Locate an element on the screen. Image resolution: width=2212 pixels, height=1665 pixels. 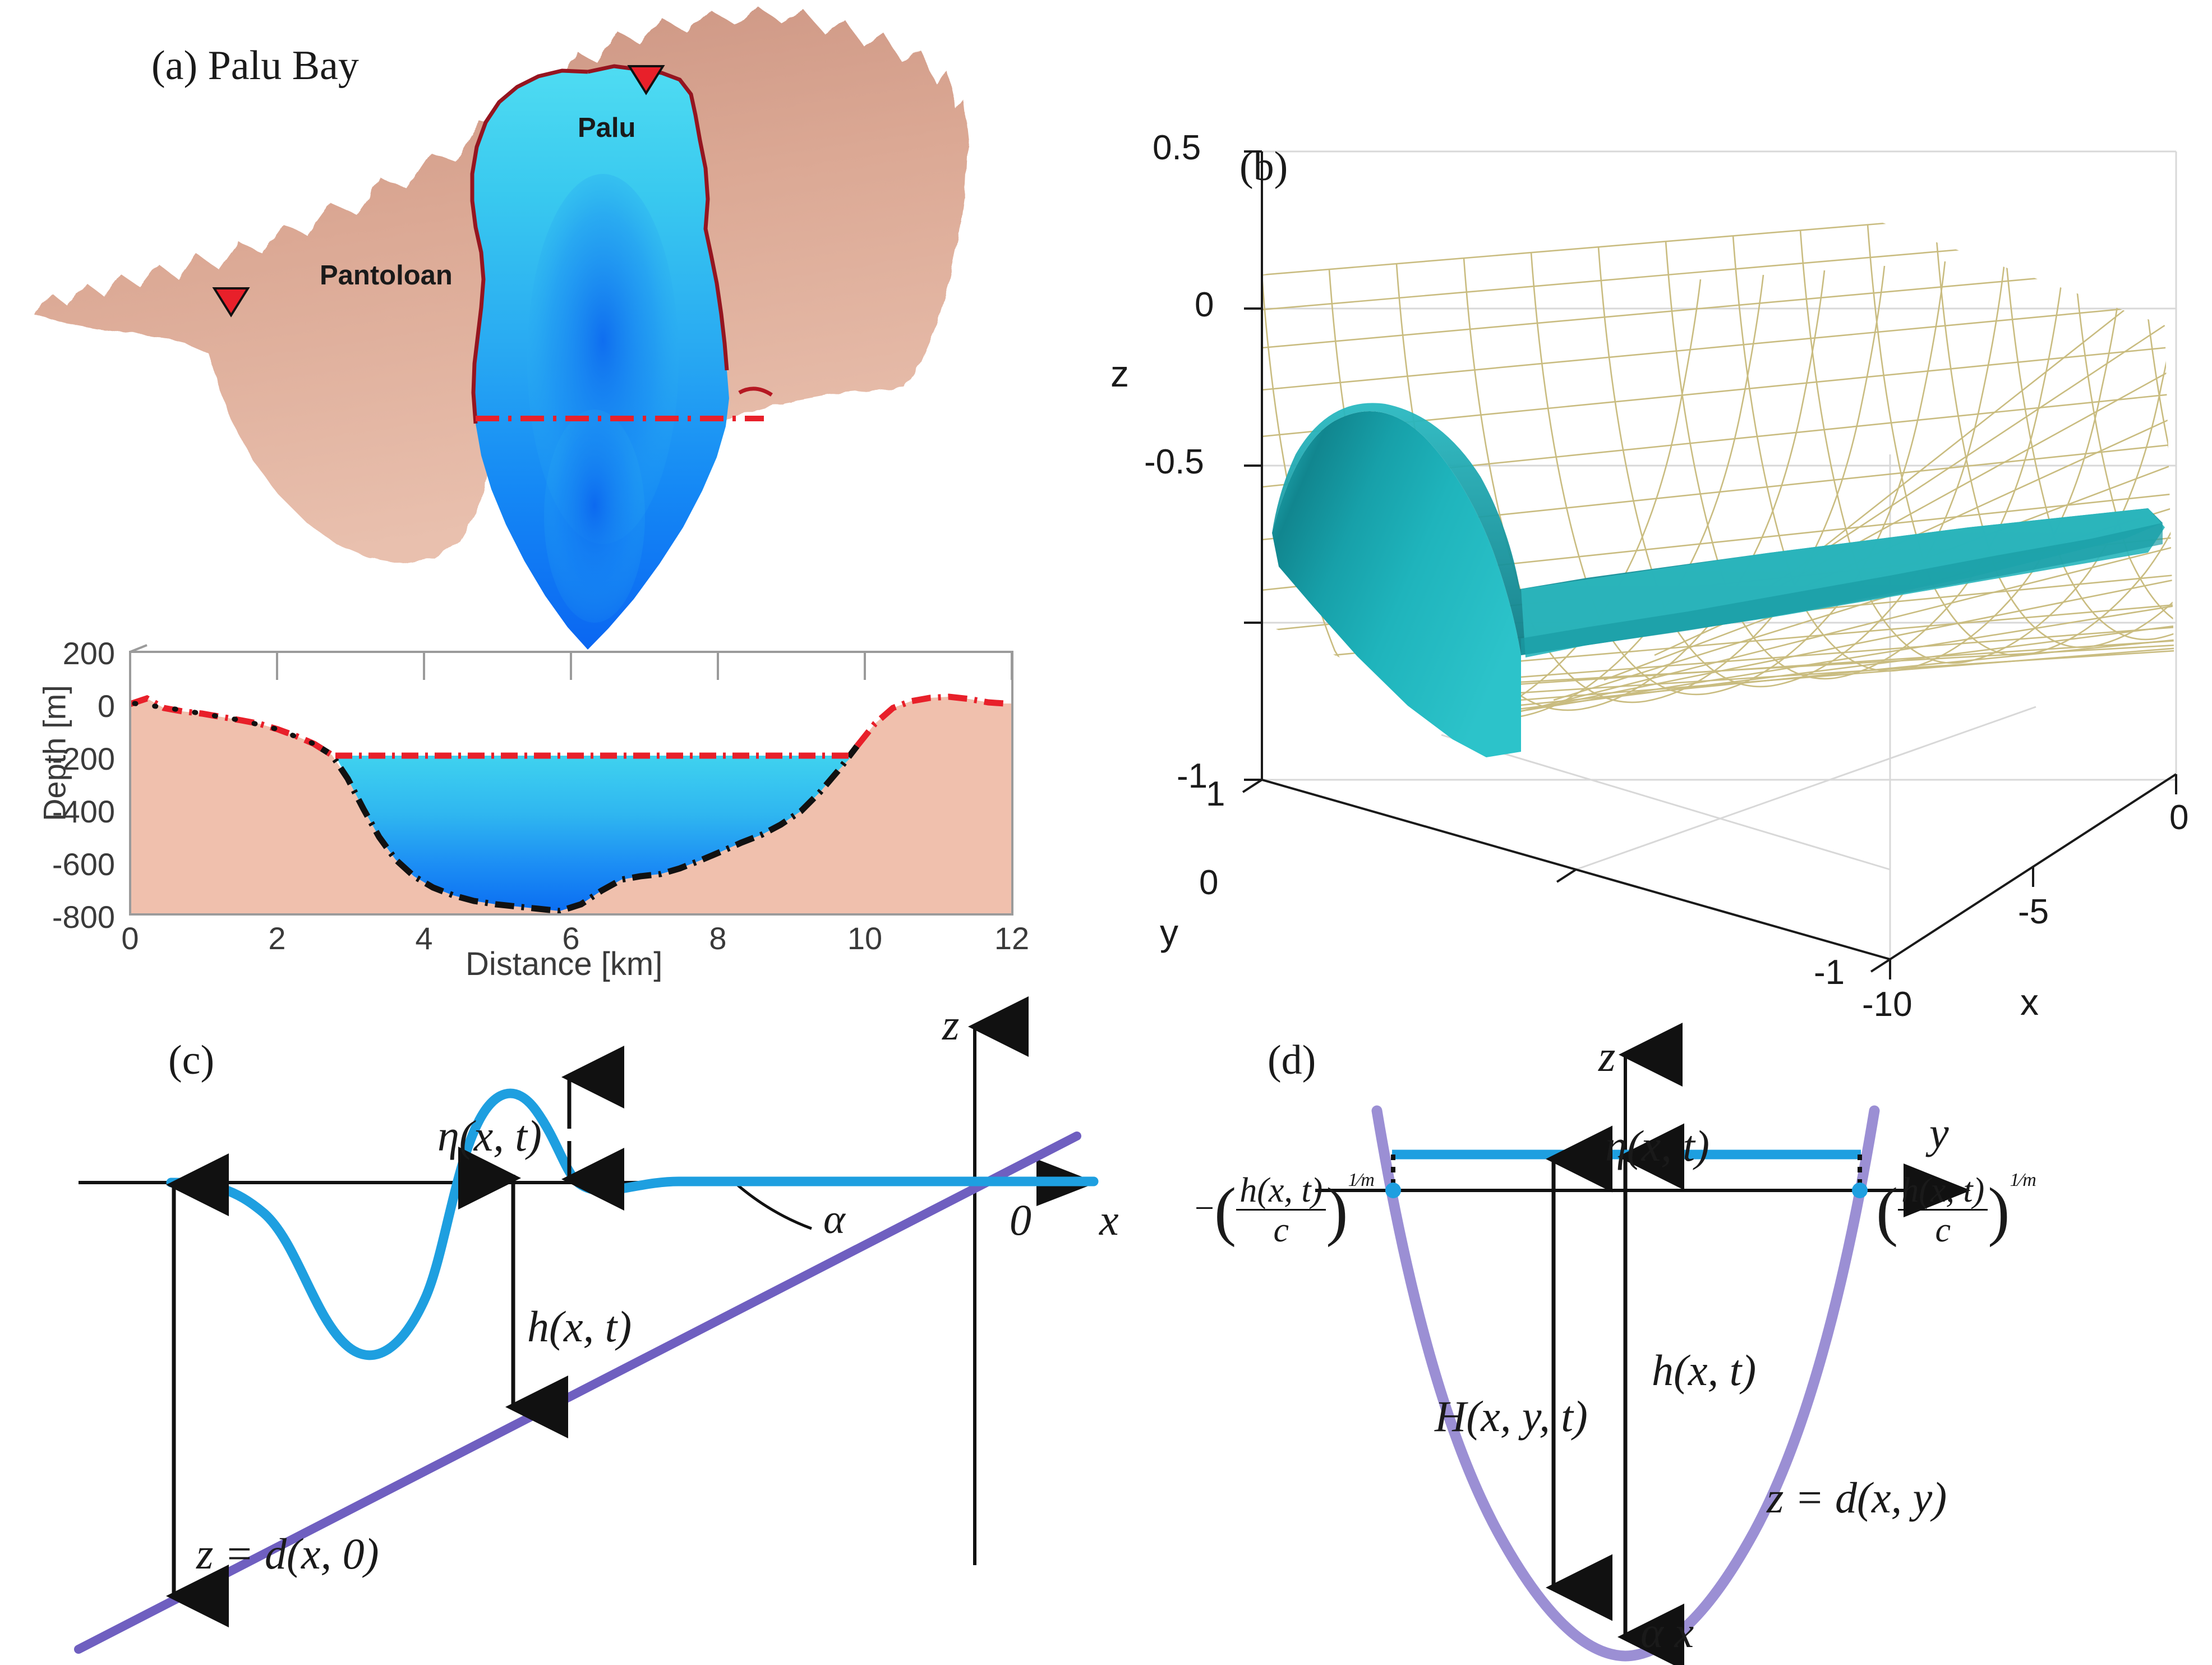
water-surface is located at coordinates (1718, 580).